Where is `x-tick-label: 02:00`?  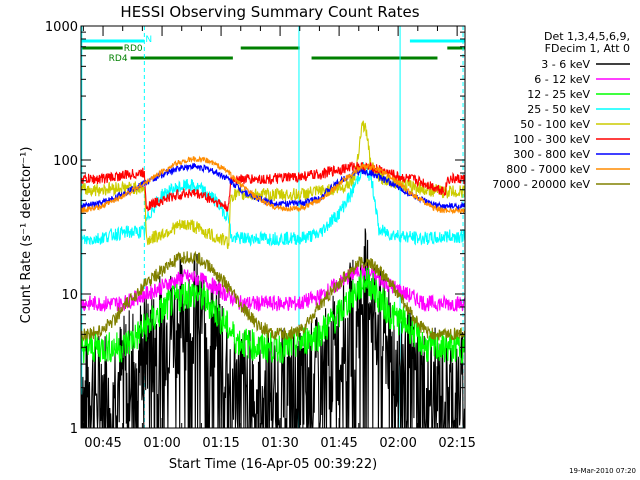 x-tick-label: 02:00 is located at coordinates (397, 443).